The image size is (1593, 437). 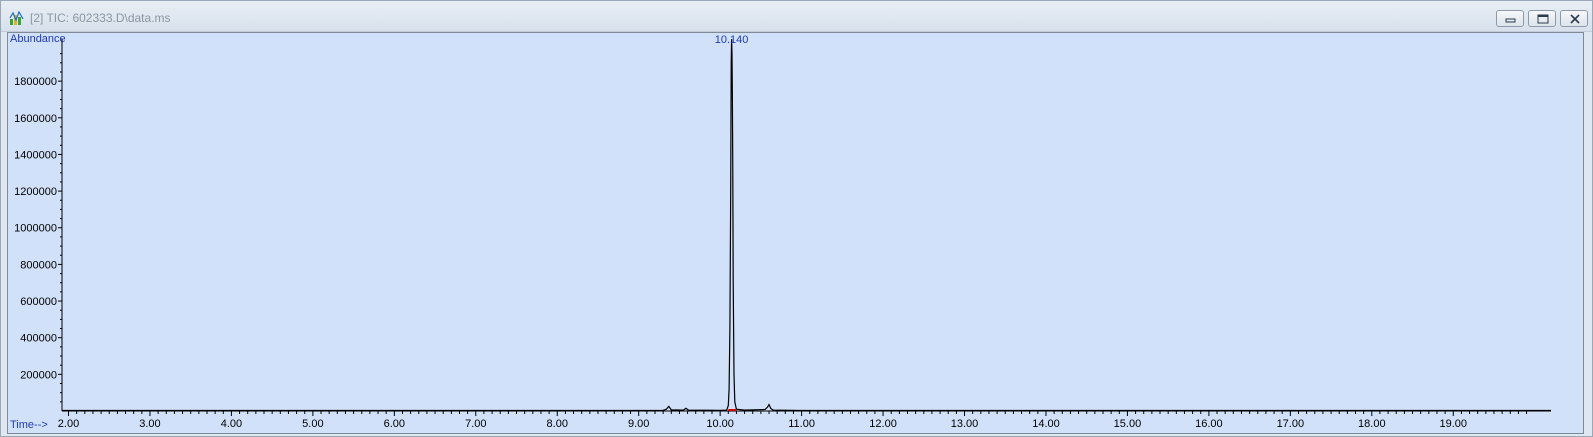 I want to click on y-tick-label: 200000, so click(x=38, y=375).